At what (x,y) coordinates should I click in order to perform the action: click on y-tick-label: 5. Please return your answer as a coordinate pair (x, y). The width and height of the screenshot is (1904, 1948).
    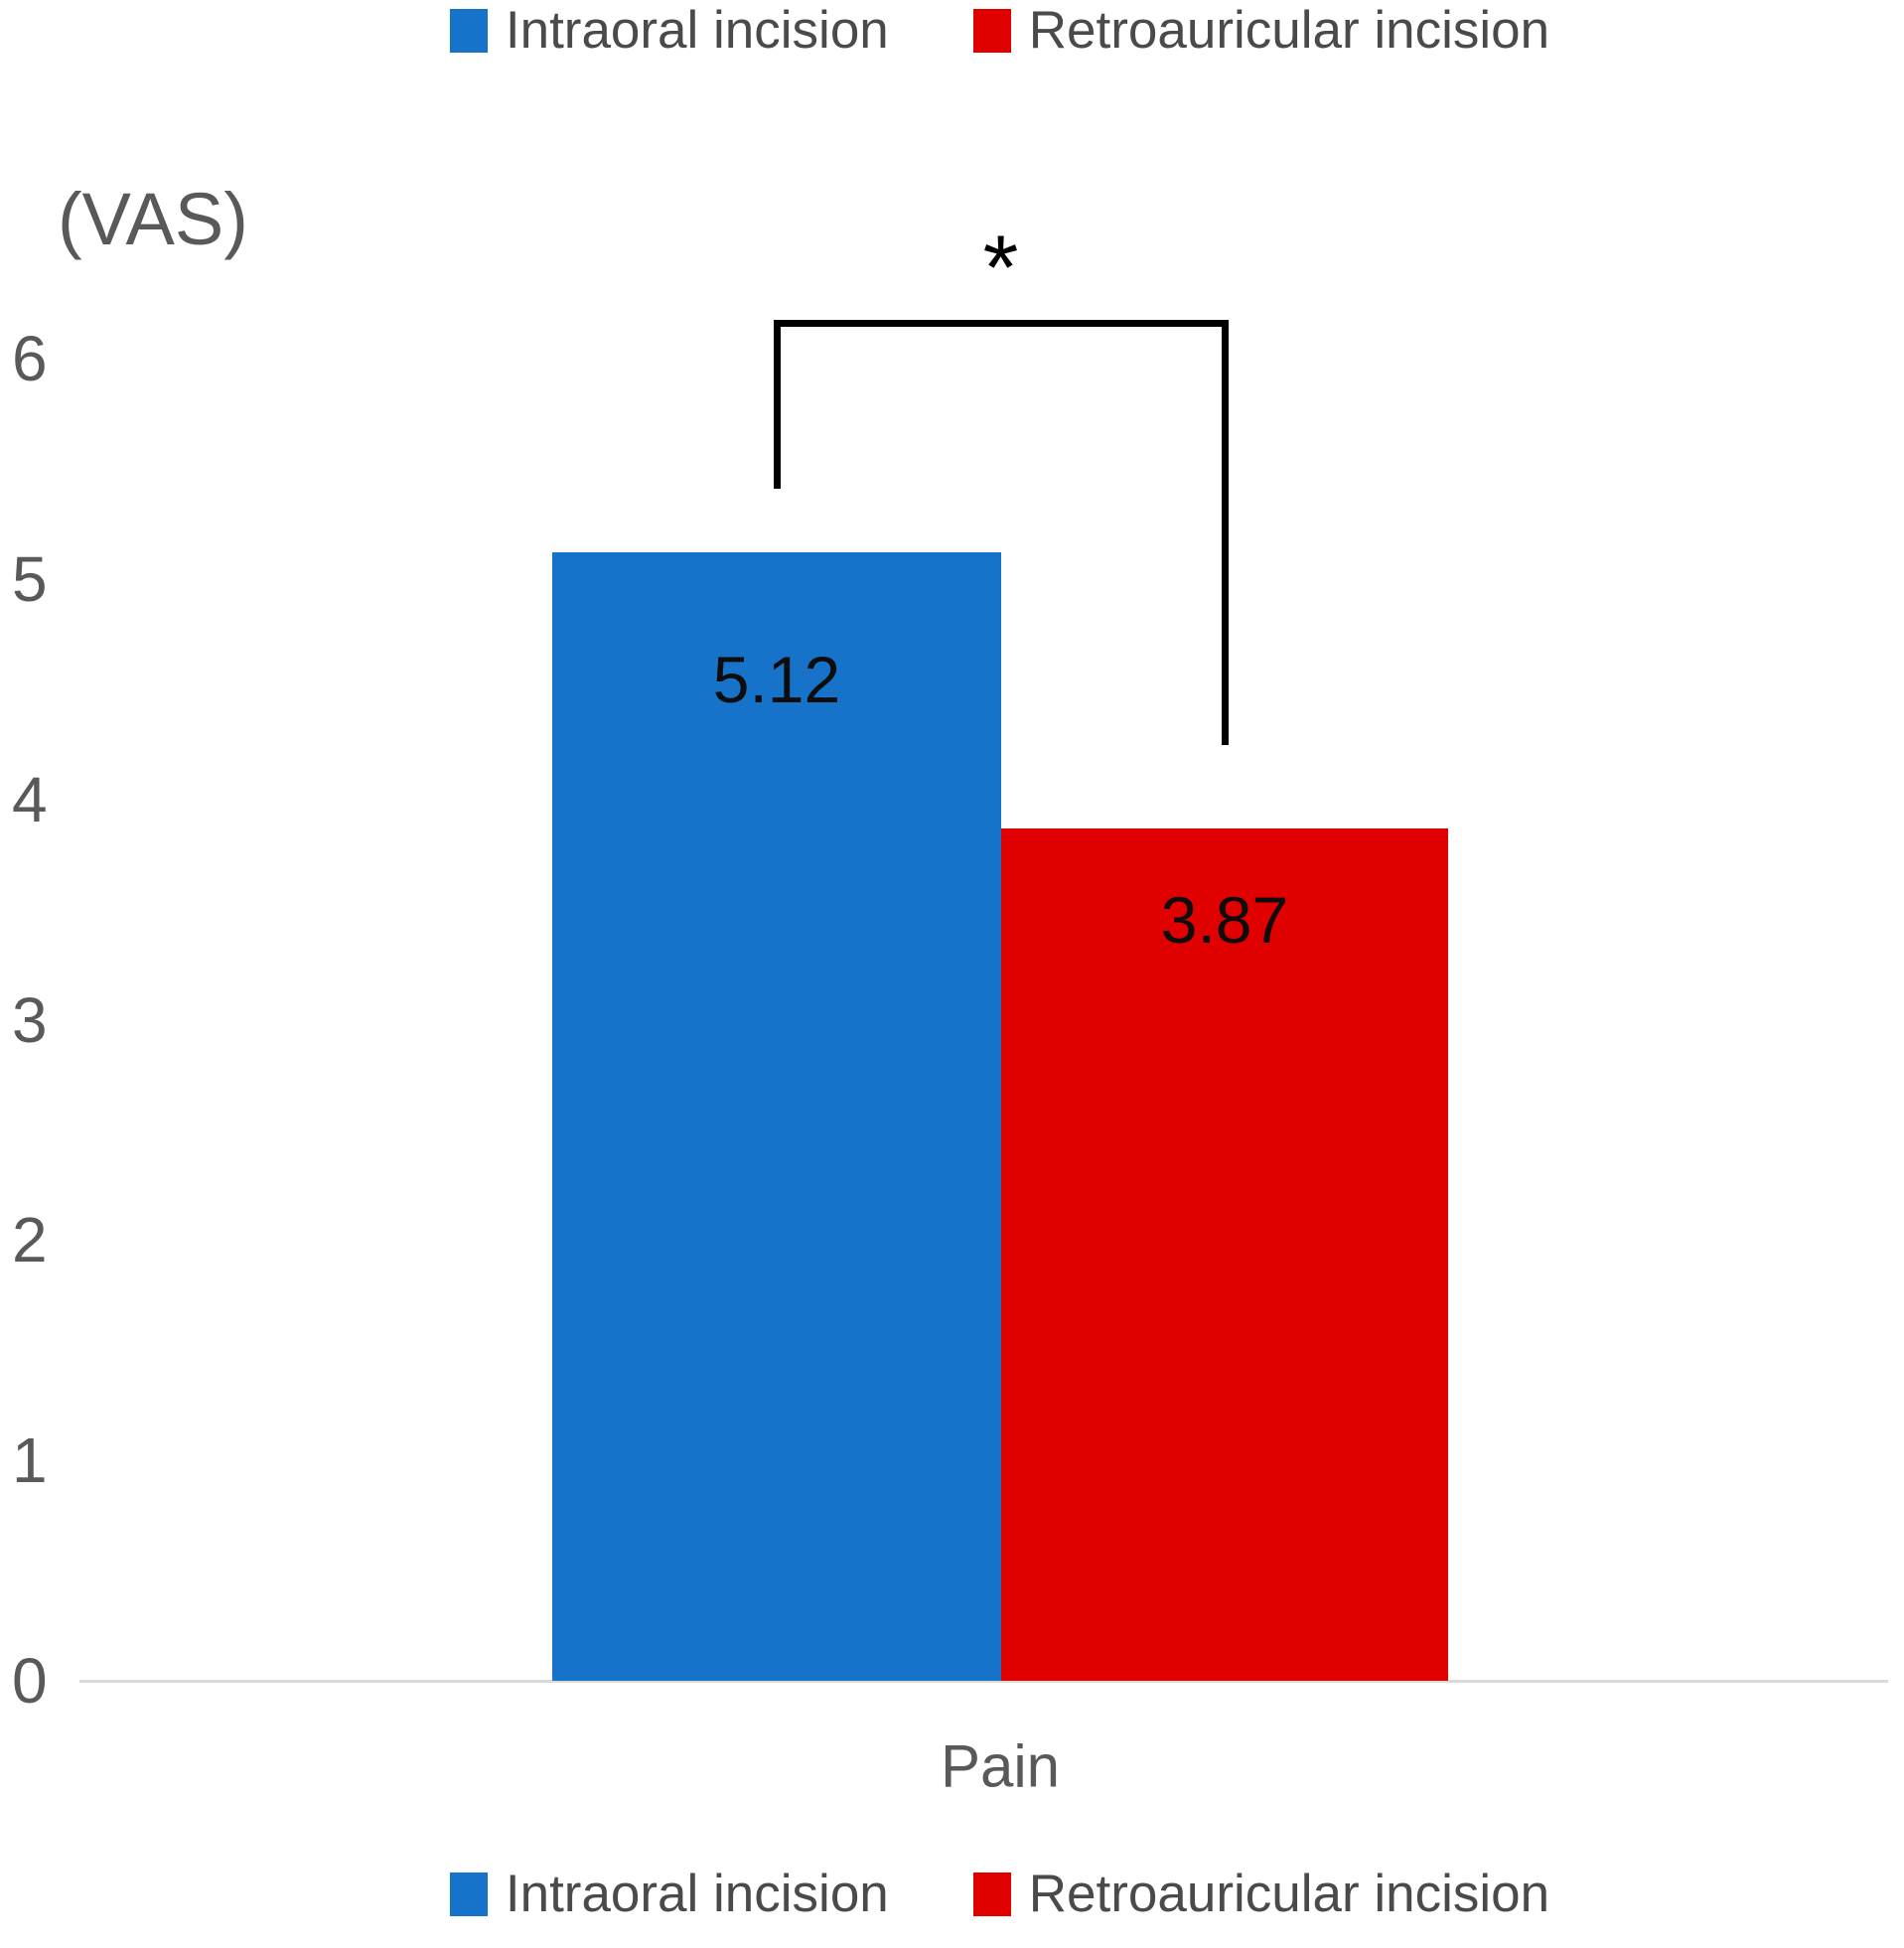
    Looking at the image, I should click on (30, 578).